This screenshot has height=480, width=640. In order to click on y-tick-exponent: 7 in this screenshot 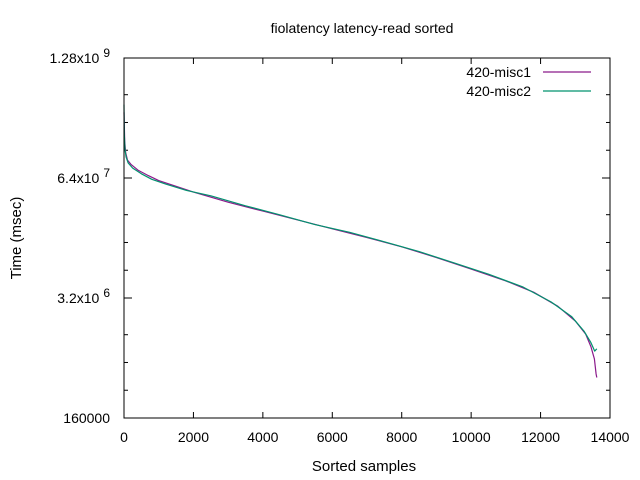, I will do `click(106, 173)`.